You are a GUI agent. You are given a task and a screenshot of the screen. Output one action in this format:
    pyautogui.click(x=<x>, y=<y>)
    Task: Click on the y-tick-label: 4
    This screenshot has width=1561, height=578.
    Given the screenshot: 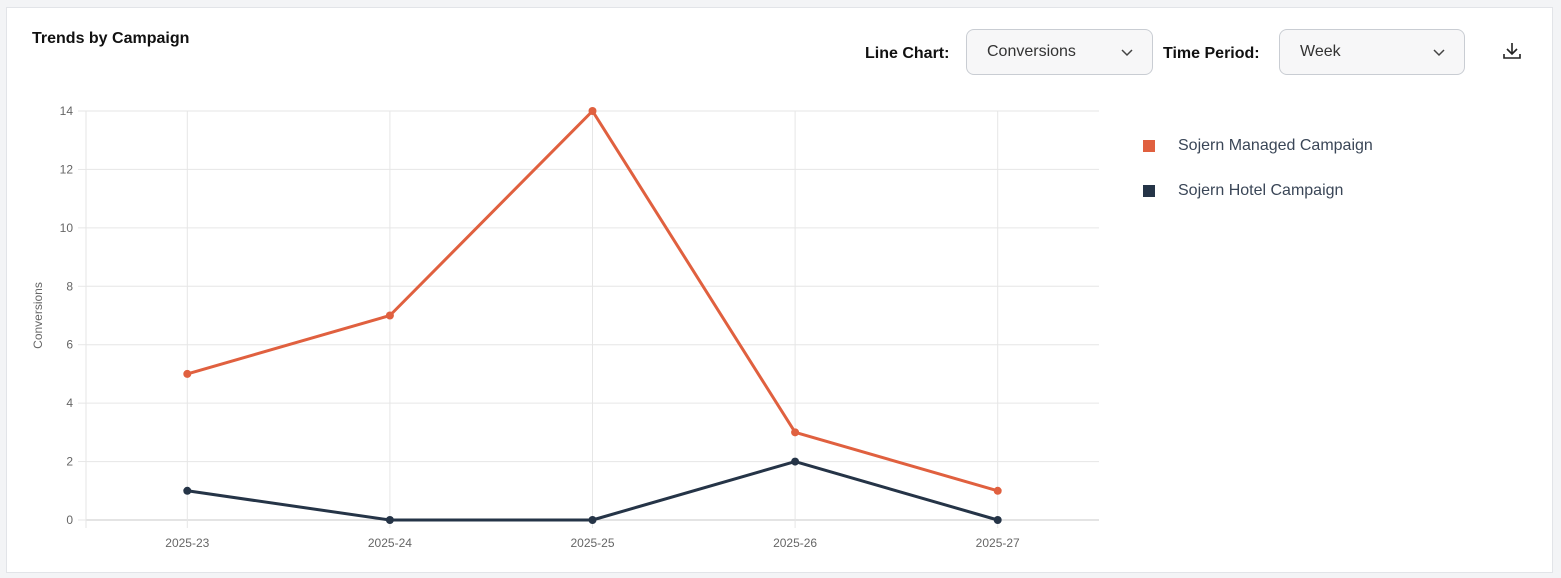 What is the action you would take?
    pyautogui.click(x=69, y=403)
    